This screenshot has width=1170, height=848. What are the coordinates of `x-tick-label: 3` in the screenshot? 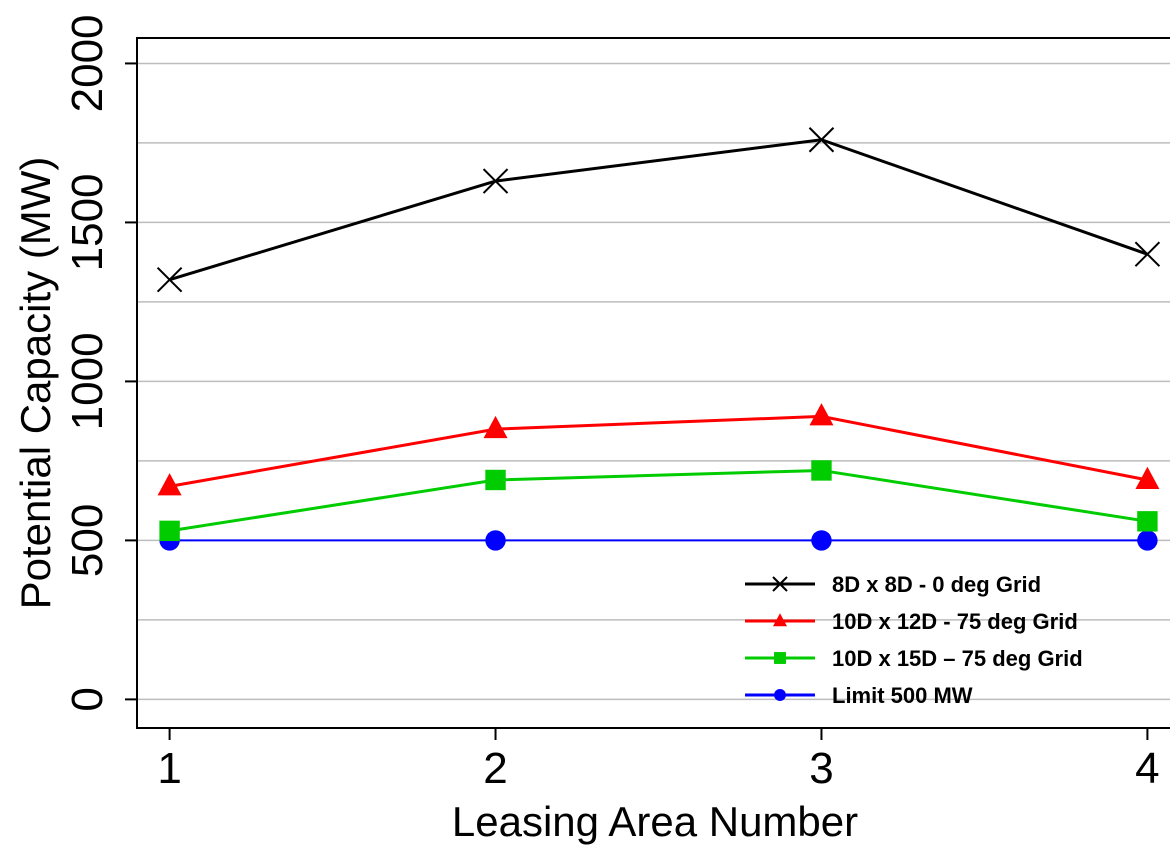 It's located at (821, 768).